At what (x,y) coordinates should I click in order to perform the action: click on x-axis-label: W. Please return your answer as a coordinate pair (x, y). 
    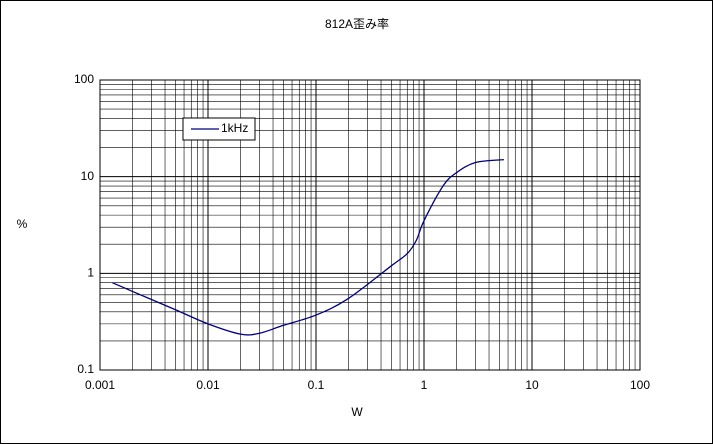
    Looking at the image, I should click on (357, 412).